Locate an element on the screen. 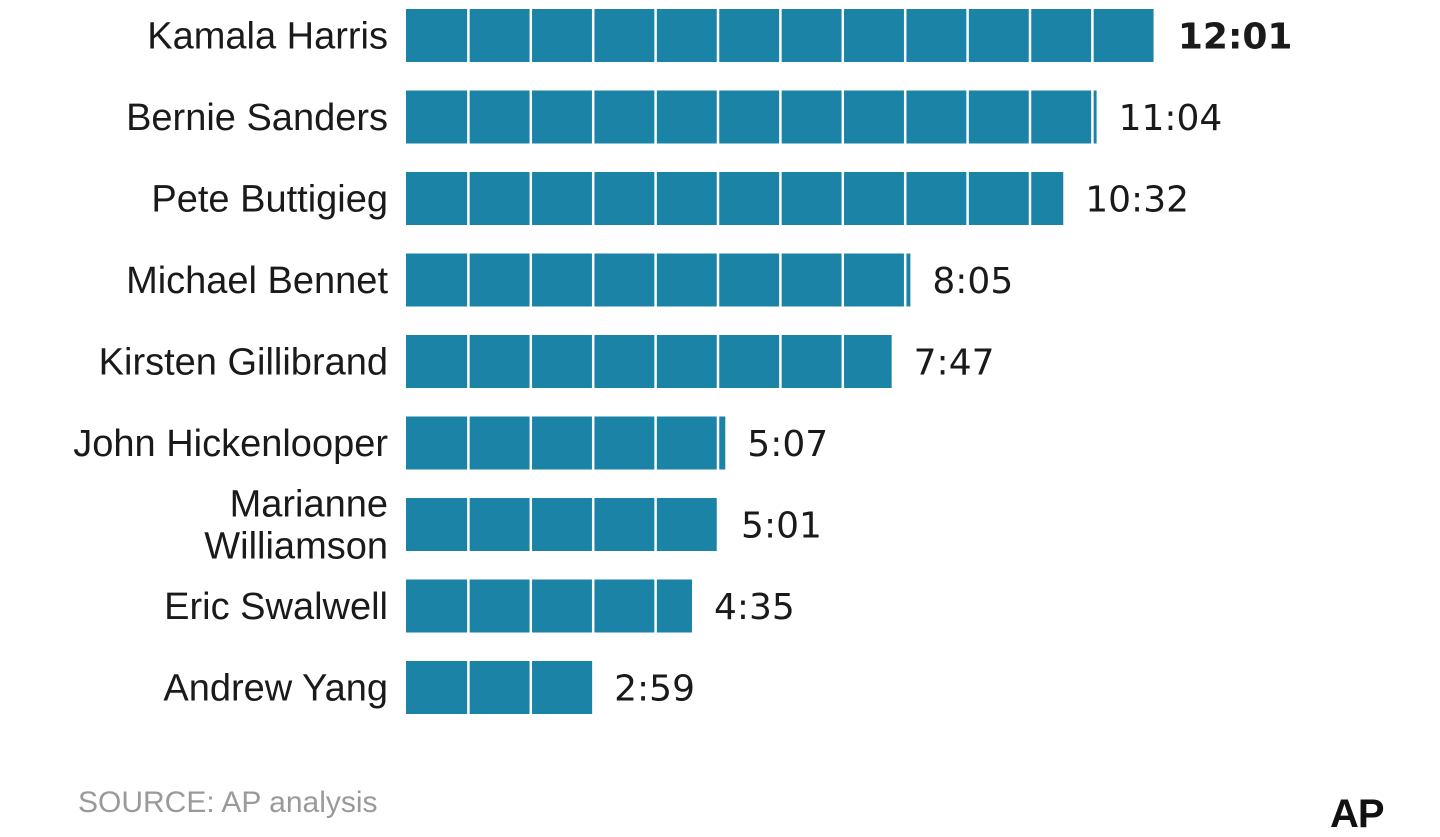  source-note: SOURCE: AP analysis is located at coordinates (228, 802).